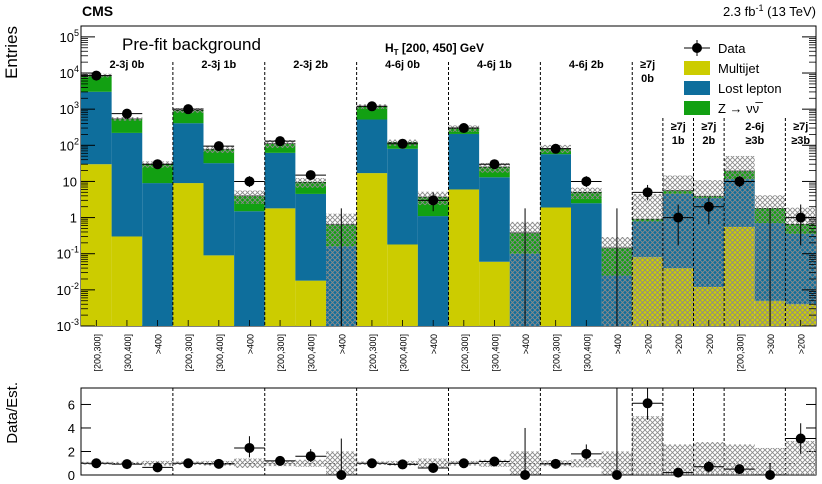 The width and height of the screenshot is (822, 484). I want to click on legend-marker-data, so click(697, 48).